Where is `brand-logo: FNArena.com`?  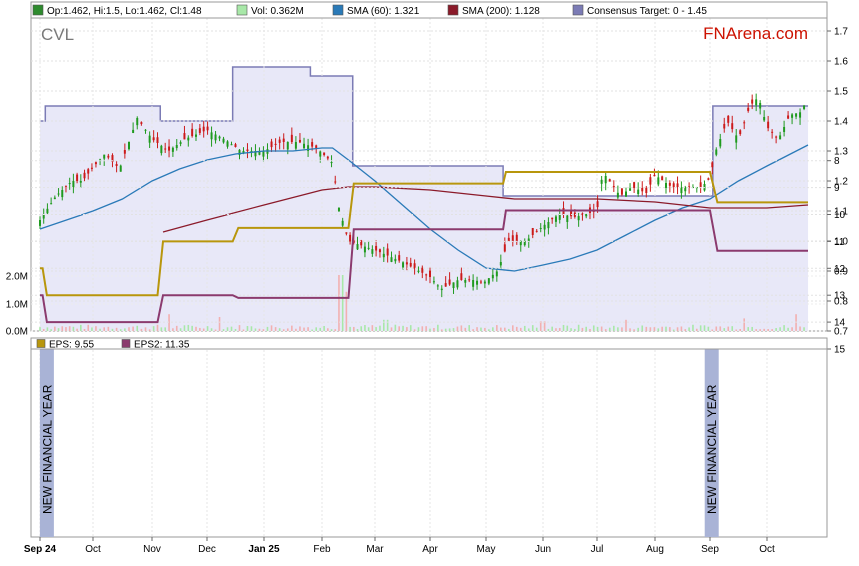
brand-logo: FNArena.com is located at coordinates (755, 33).